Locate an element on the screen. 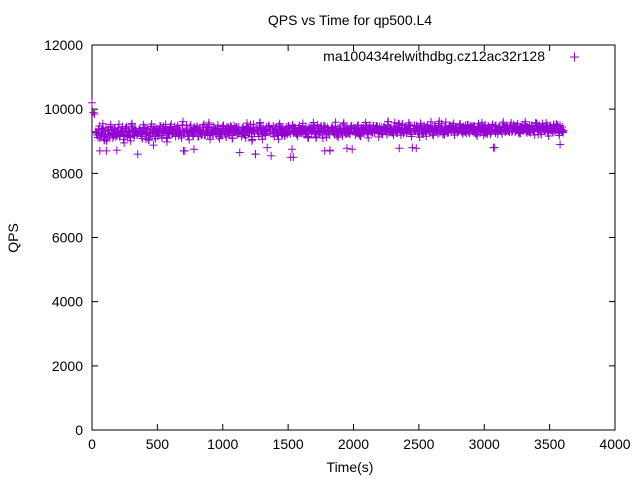 This screenshot has height=480, width=640. x-axis-label: Time(s) is located at coordinates (350, 467).